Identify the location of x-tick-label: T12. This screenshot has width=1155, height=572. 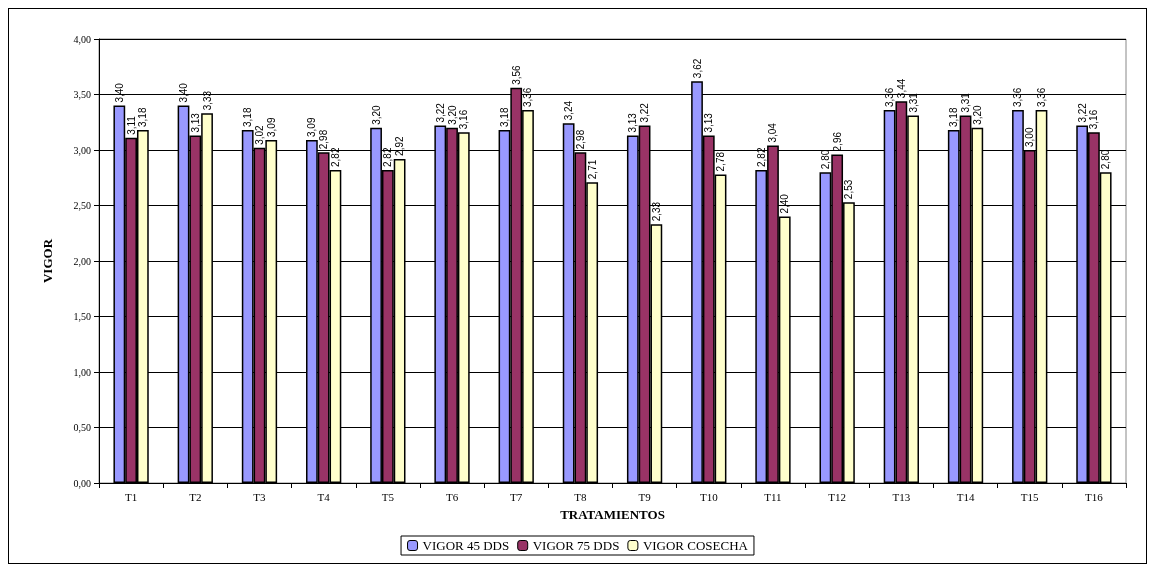
(837, 496).